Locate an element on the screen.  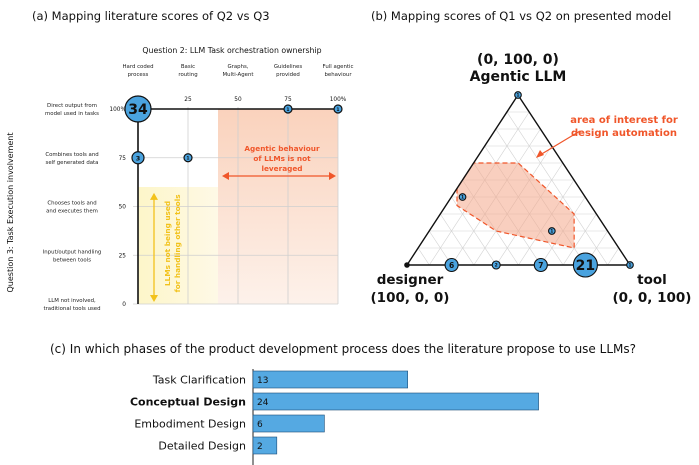
tri-bubble-label: 6 is located at coordinates (451, 265).